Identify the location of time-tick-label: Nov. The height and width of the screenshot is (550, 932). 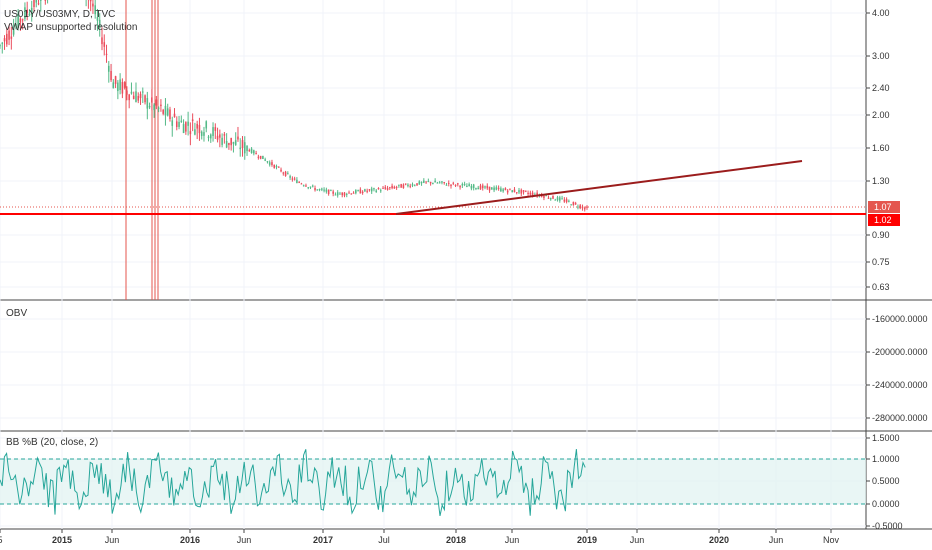
(831, 540).